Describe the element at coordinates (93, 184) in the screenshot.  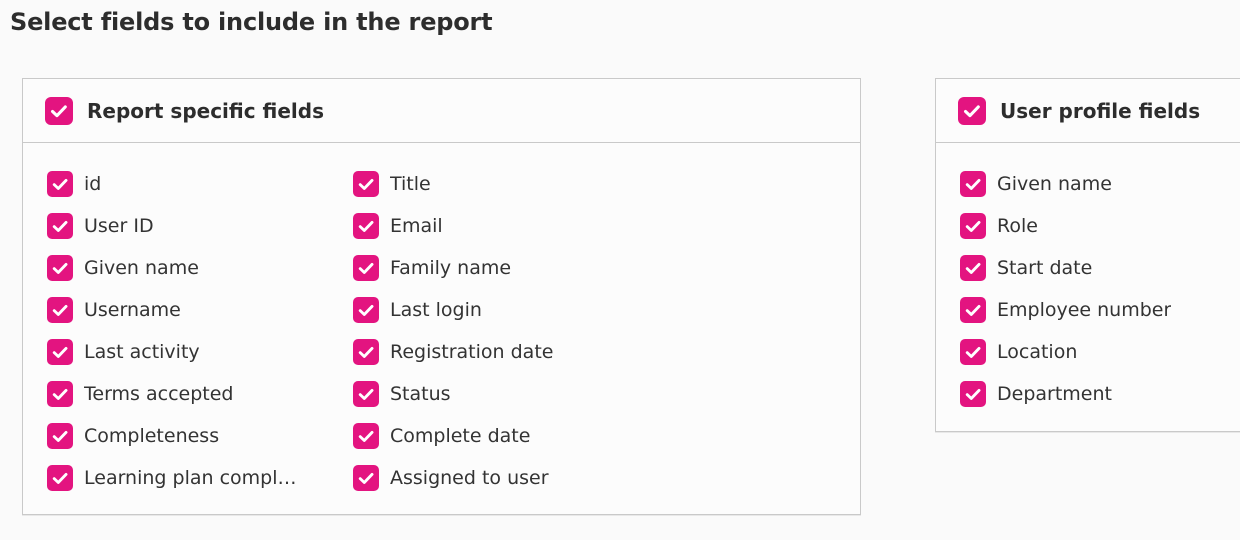
I see `field-label: id` at that location.